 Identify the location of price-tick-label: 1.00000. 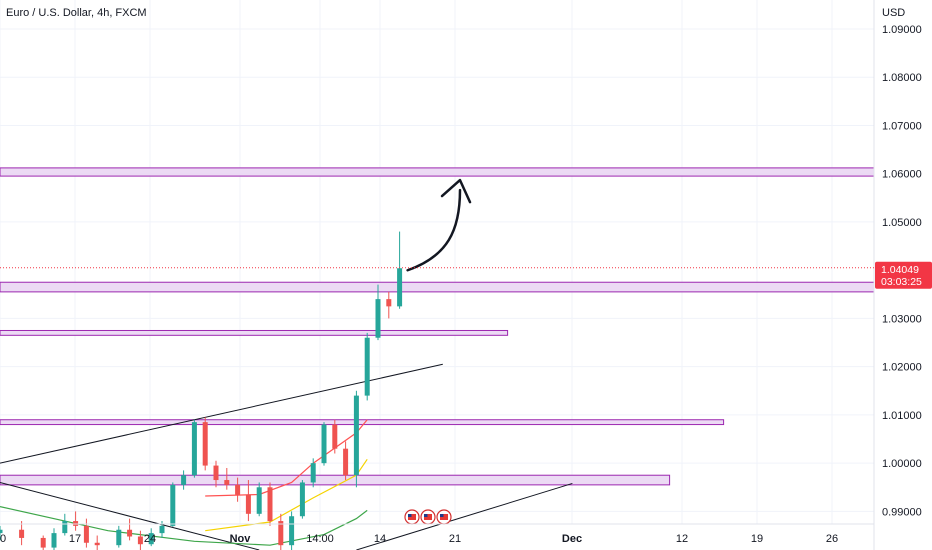
(902, 464).